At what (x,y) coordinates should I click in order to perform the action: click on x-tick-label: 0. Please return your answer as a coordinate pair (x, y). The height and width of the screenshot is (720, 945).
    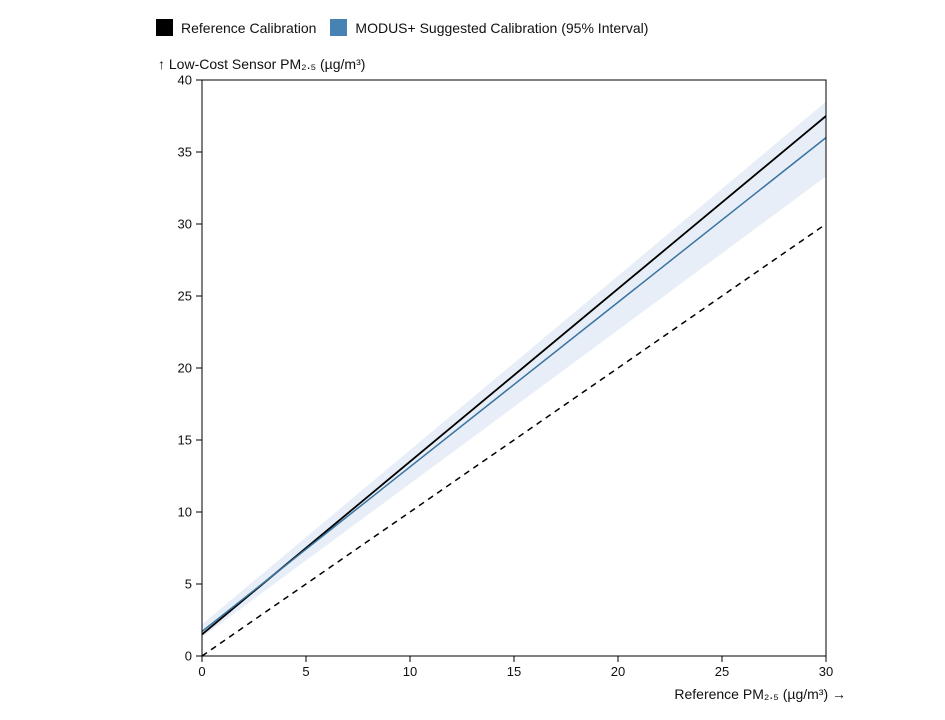
    Looking at the image, I should click on (201, 671).